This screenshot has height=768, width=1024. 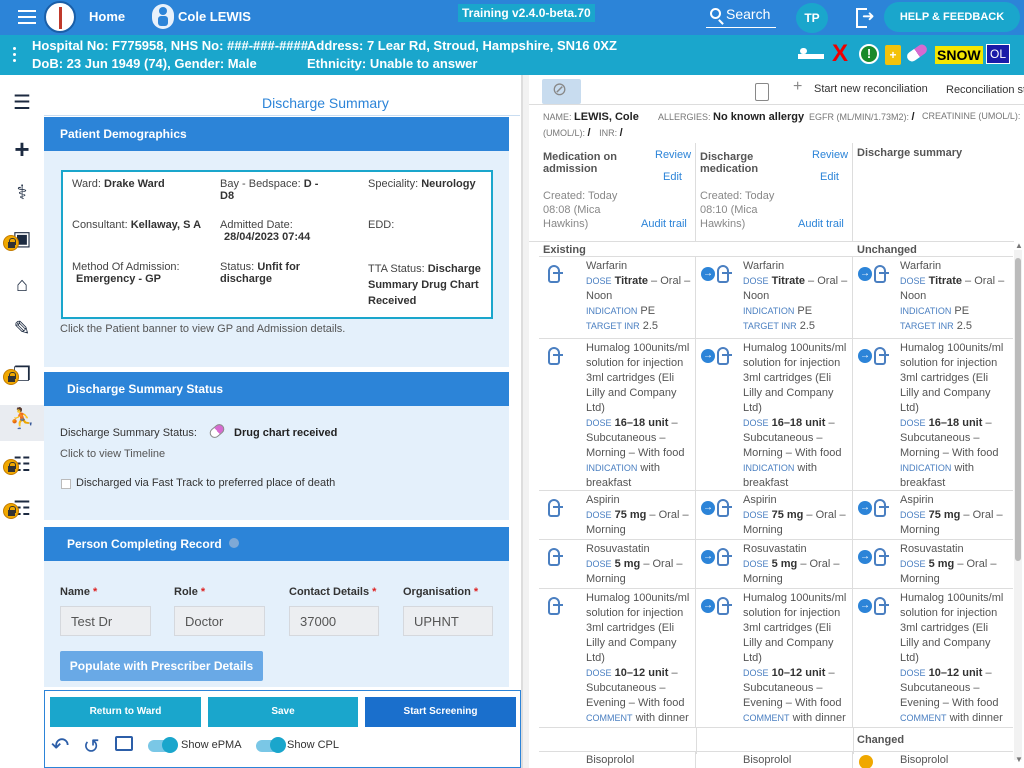 I want to click on person-icon, so click(x=163, y=16).